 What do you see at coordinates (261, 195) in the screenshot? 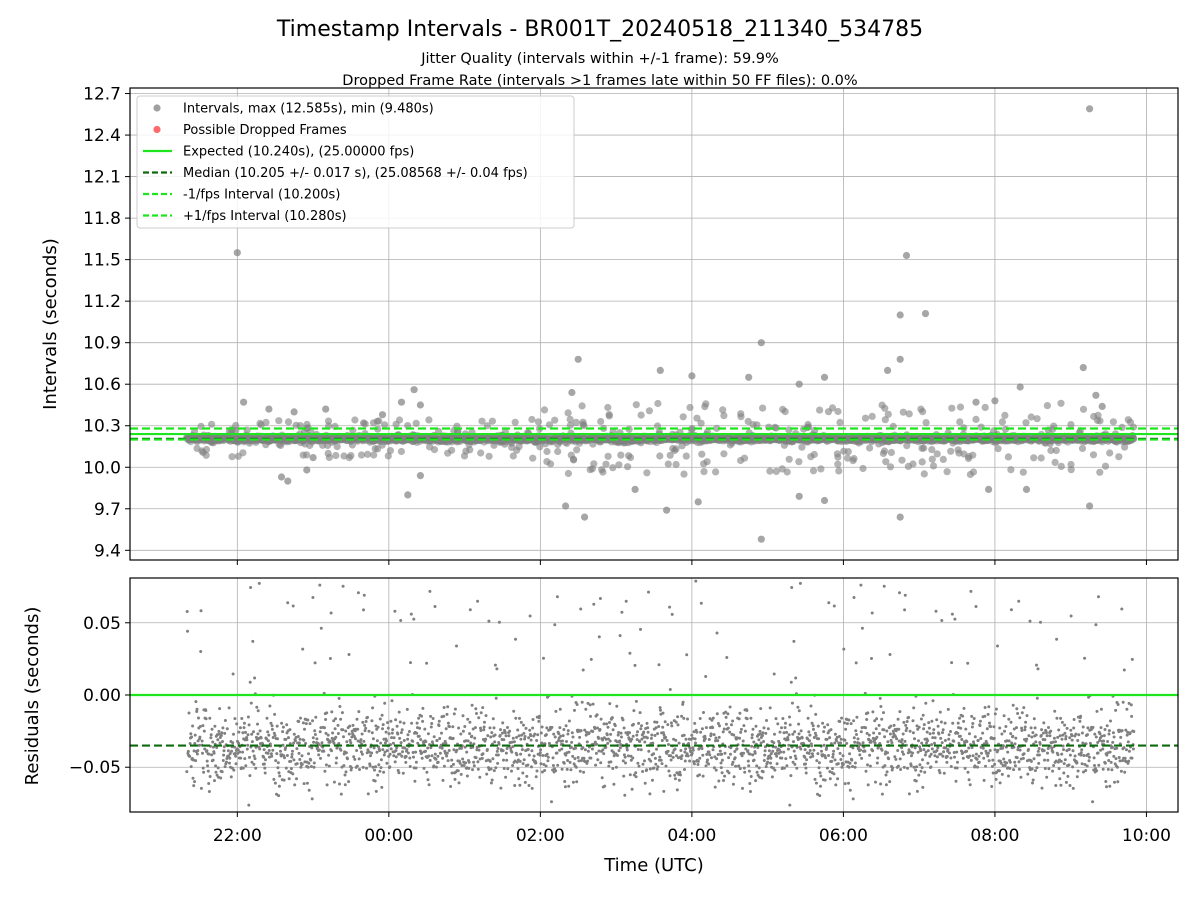
I see `legend-label: -1/fps Interval (10.200s)` at bounding box center [261, 195].